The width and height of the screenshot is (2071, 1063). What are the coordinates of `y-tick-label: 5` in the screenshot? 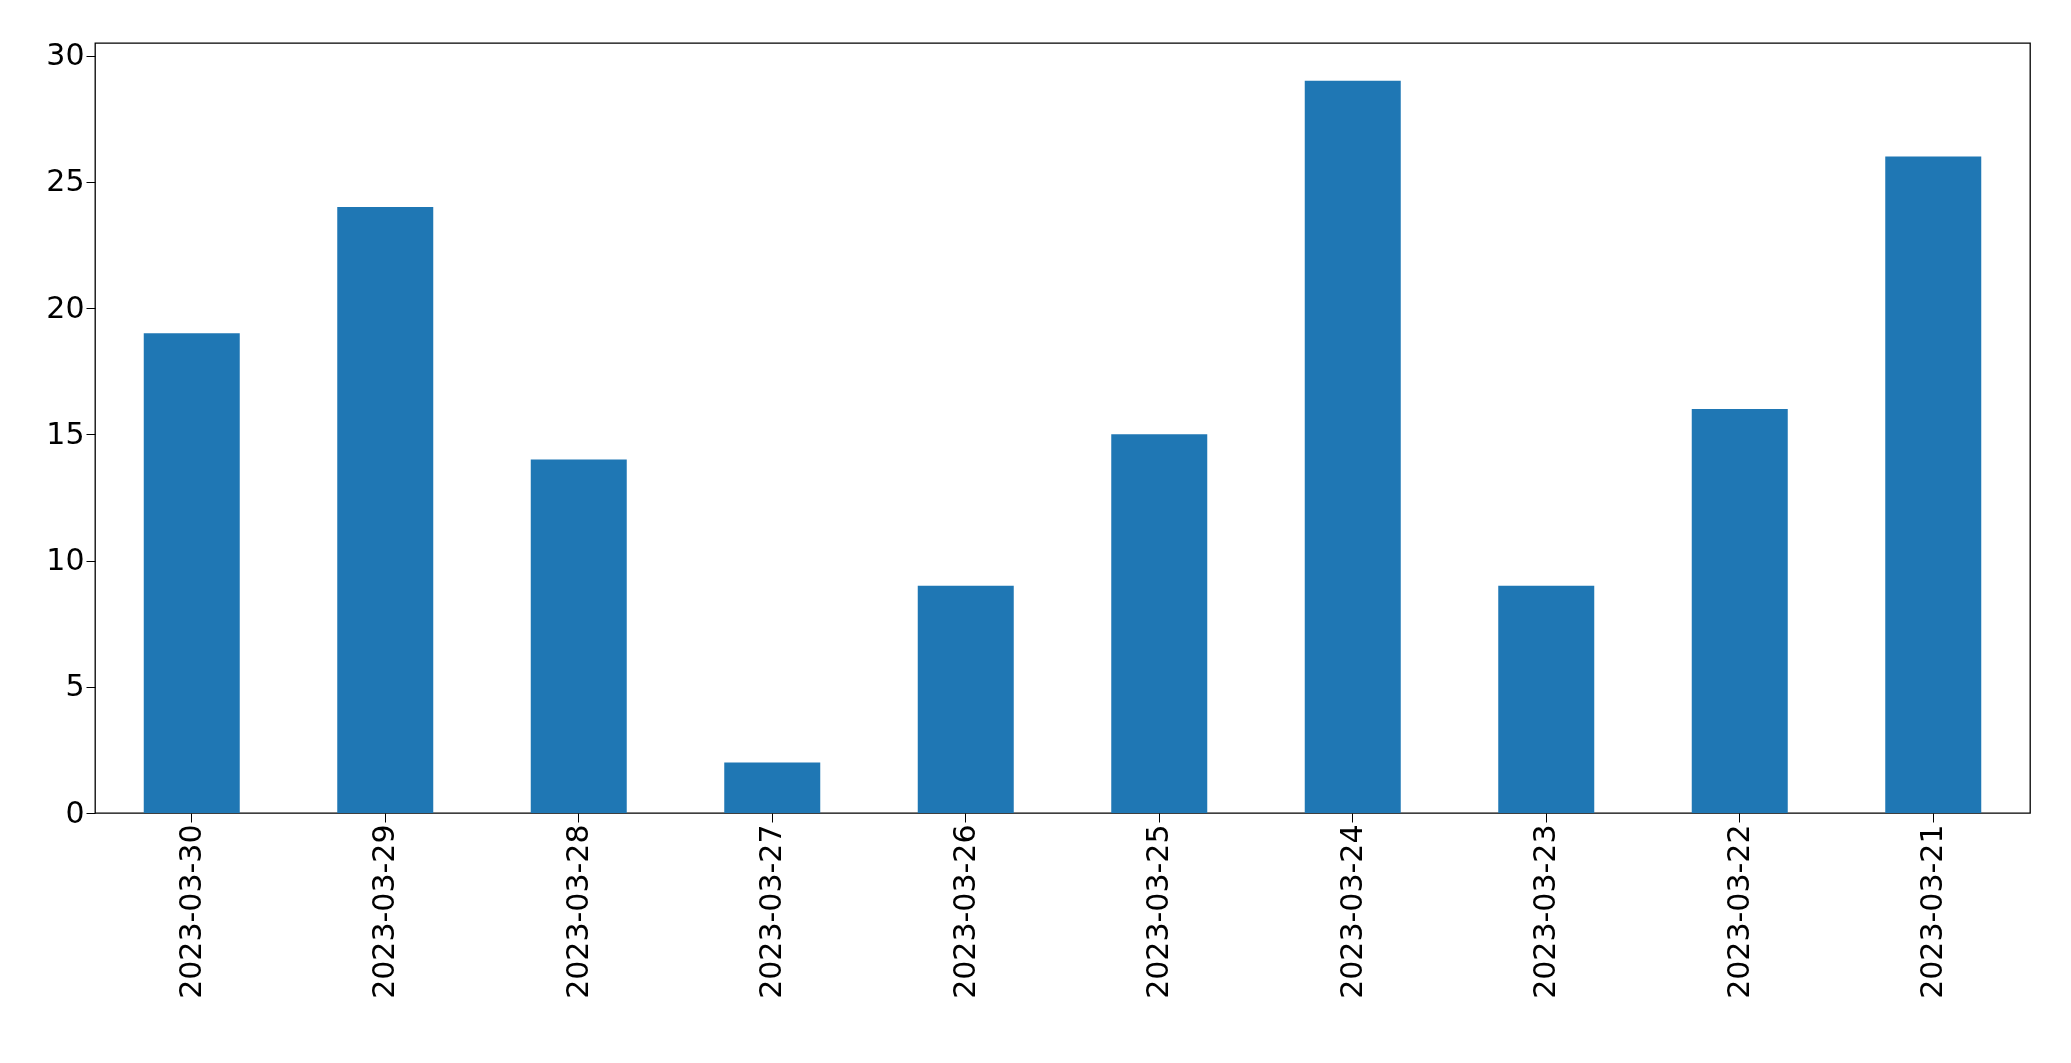 It's located at (75, 686).